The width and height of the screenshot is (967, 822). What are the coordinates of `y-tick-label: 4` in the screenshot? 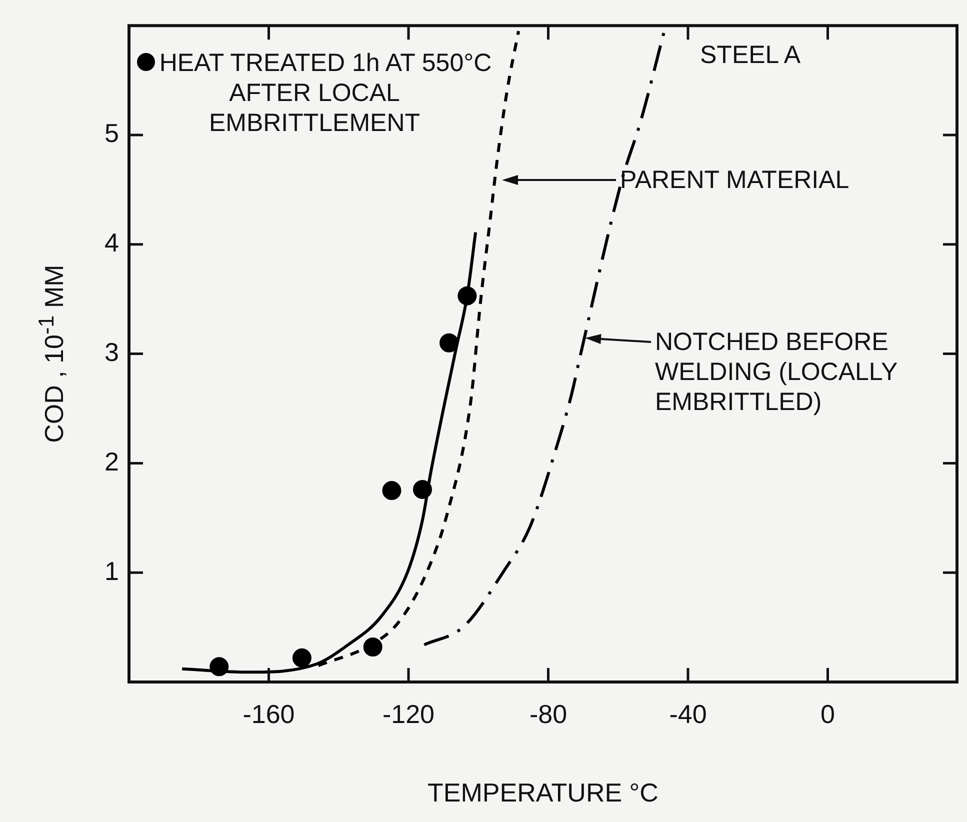 It's located at (111, 243).